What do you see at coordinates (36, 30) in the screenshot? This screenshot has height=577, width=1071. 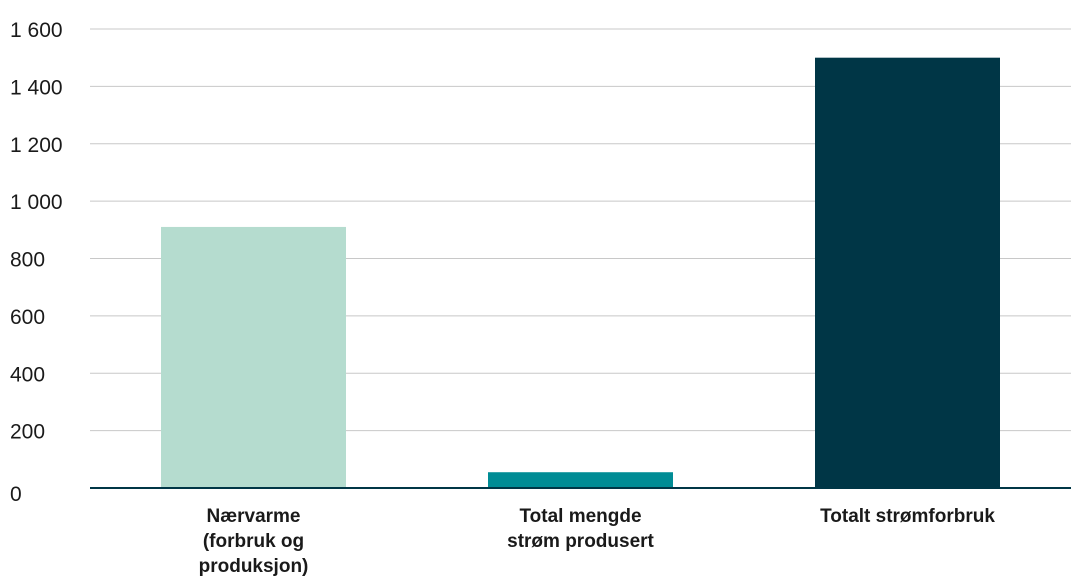 I see `y-tick-label: 1 600` at bounding box center [36, 30].